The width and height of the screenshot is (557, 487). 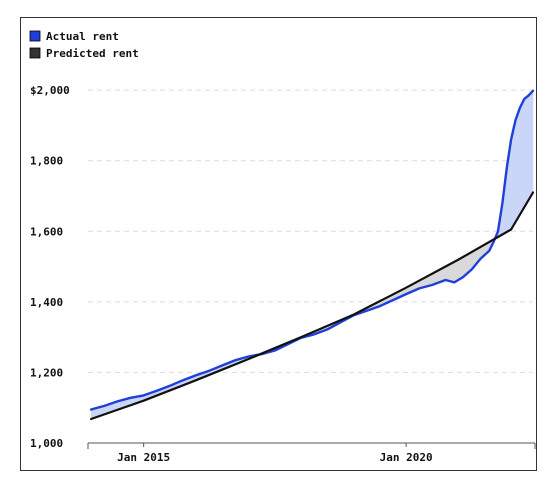 I want to click on y-tick-label: 1,600, so click(x=46, y=231).